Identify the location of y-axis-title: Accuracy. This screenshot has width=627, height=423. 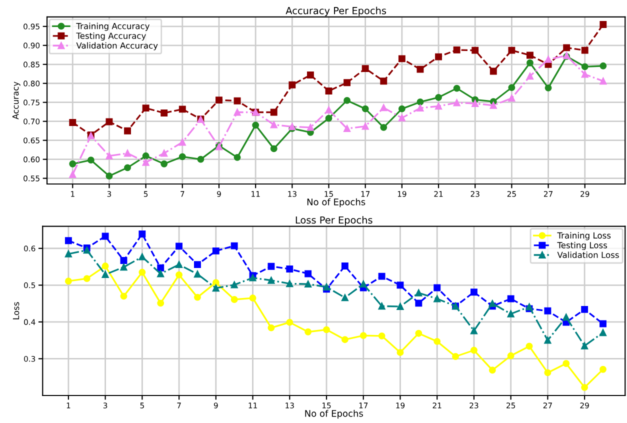
(16, 101).